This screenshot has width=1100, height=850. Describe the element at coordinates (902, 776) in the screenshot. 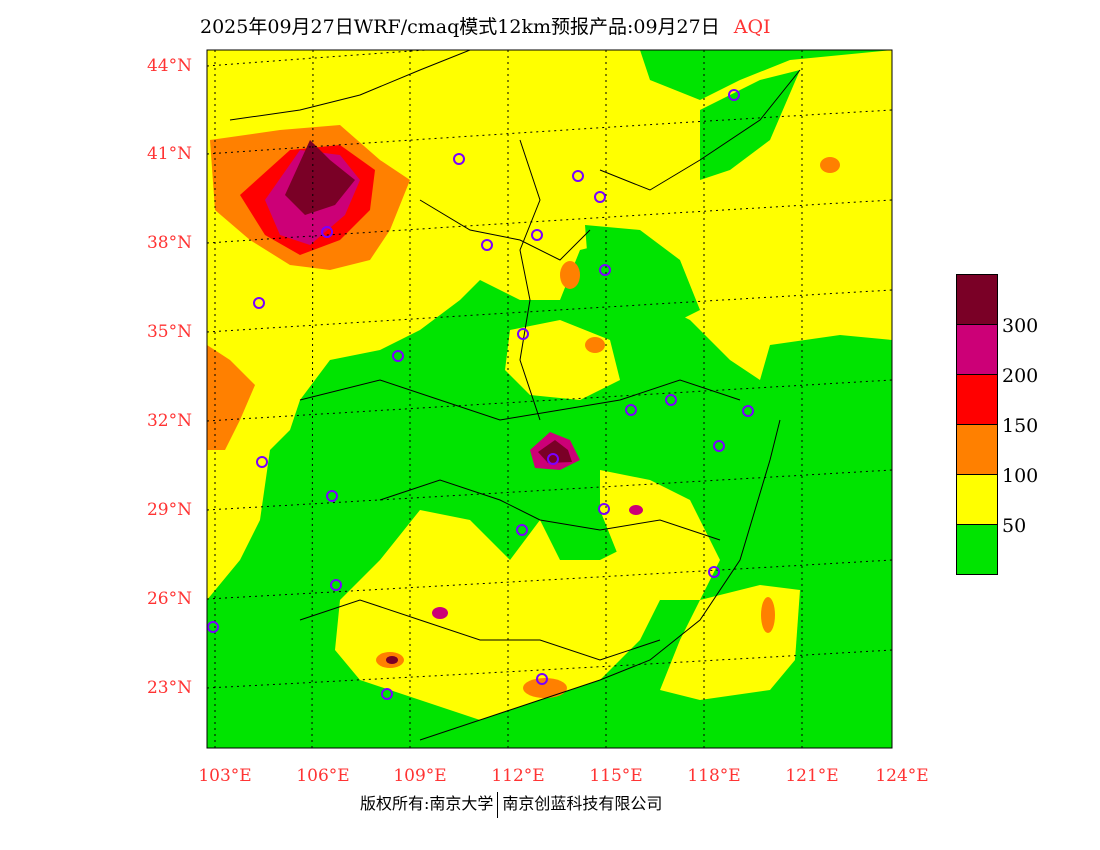

I see `lon-label: 124°E` at that location.